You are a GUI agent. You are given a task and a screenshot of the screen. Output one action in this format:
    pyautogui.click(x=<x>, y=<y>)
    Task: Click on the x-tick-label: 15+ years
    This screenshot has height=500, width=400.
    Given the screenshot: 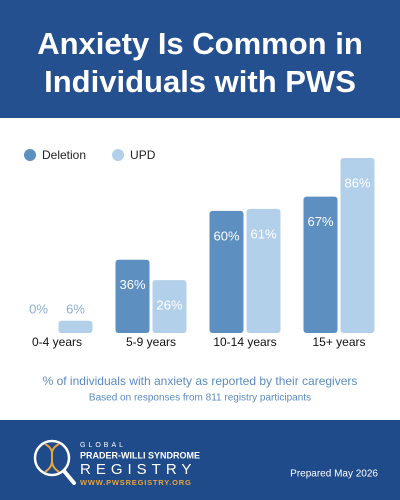 What is the action you would take?
    pyautogui.click(x=338, y=342)
    